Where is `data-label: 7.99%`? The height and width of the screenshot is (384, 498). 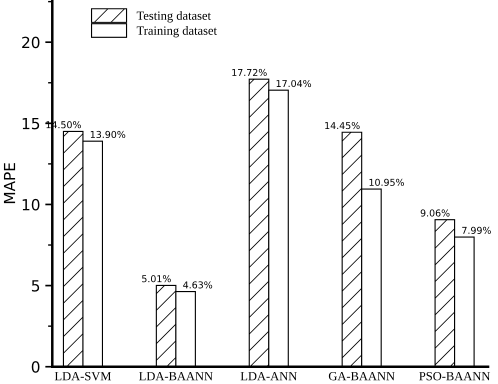 data-label: 7.99% is located at coordinates (476, 230).